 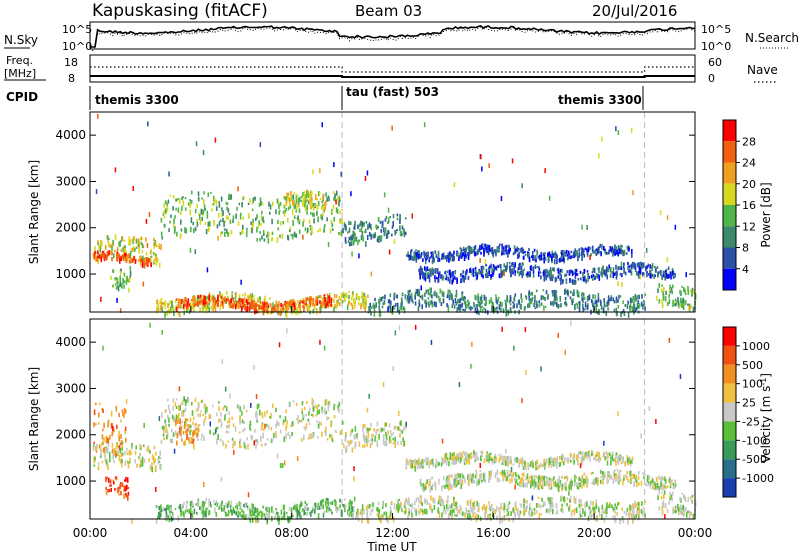 I want to click on y-tick-label: 4000, so click(x=70, y=135).